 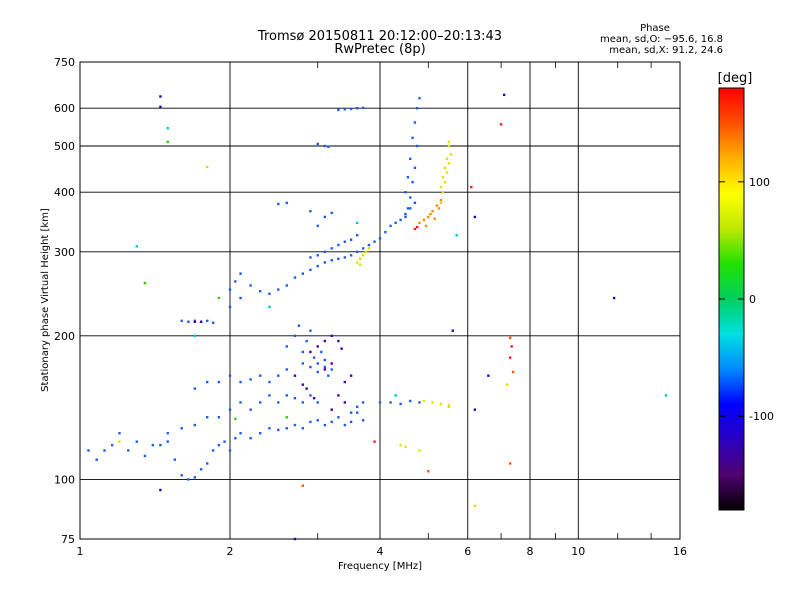 What do you see at coordinates (761, 416) in the screenshot?
I see `colorbar-tick-label: -100` at bounding box center [761, 416].